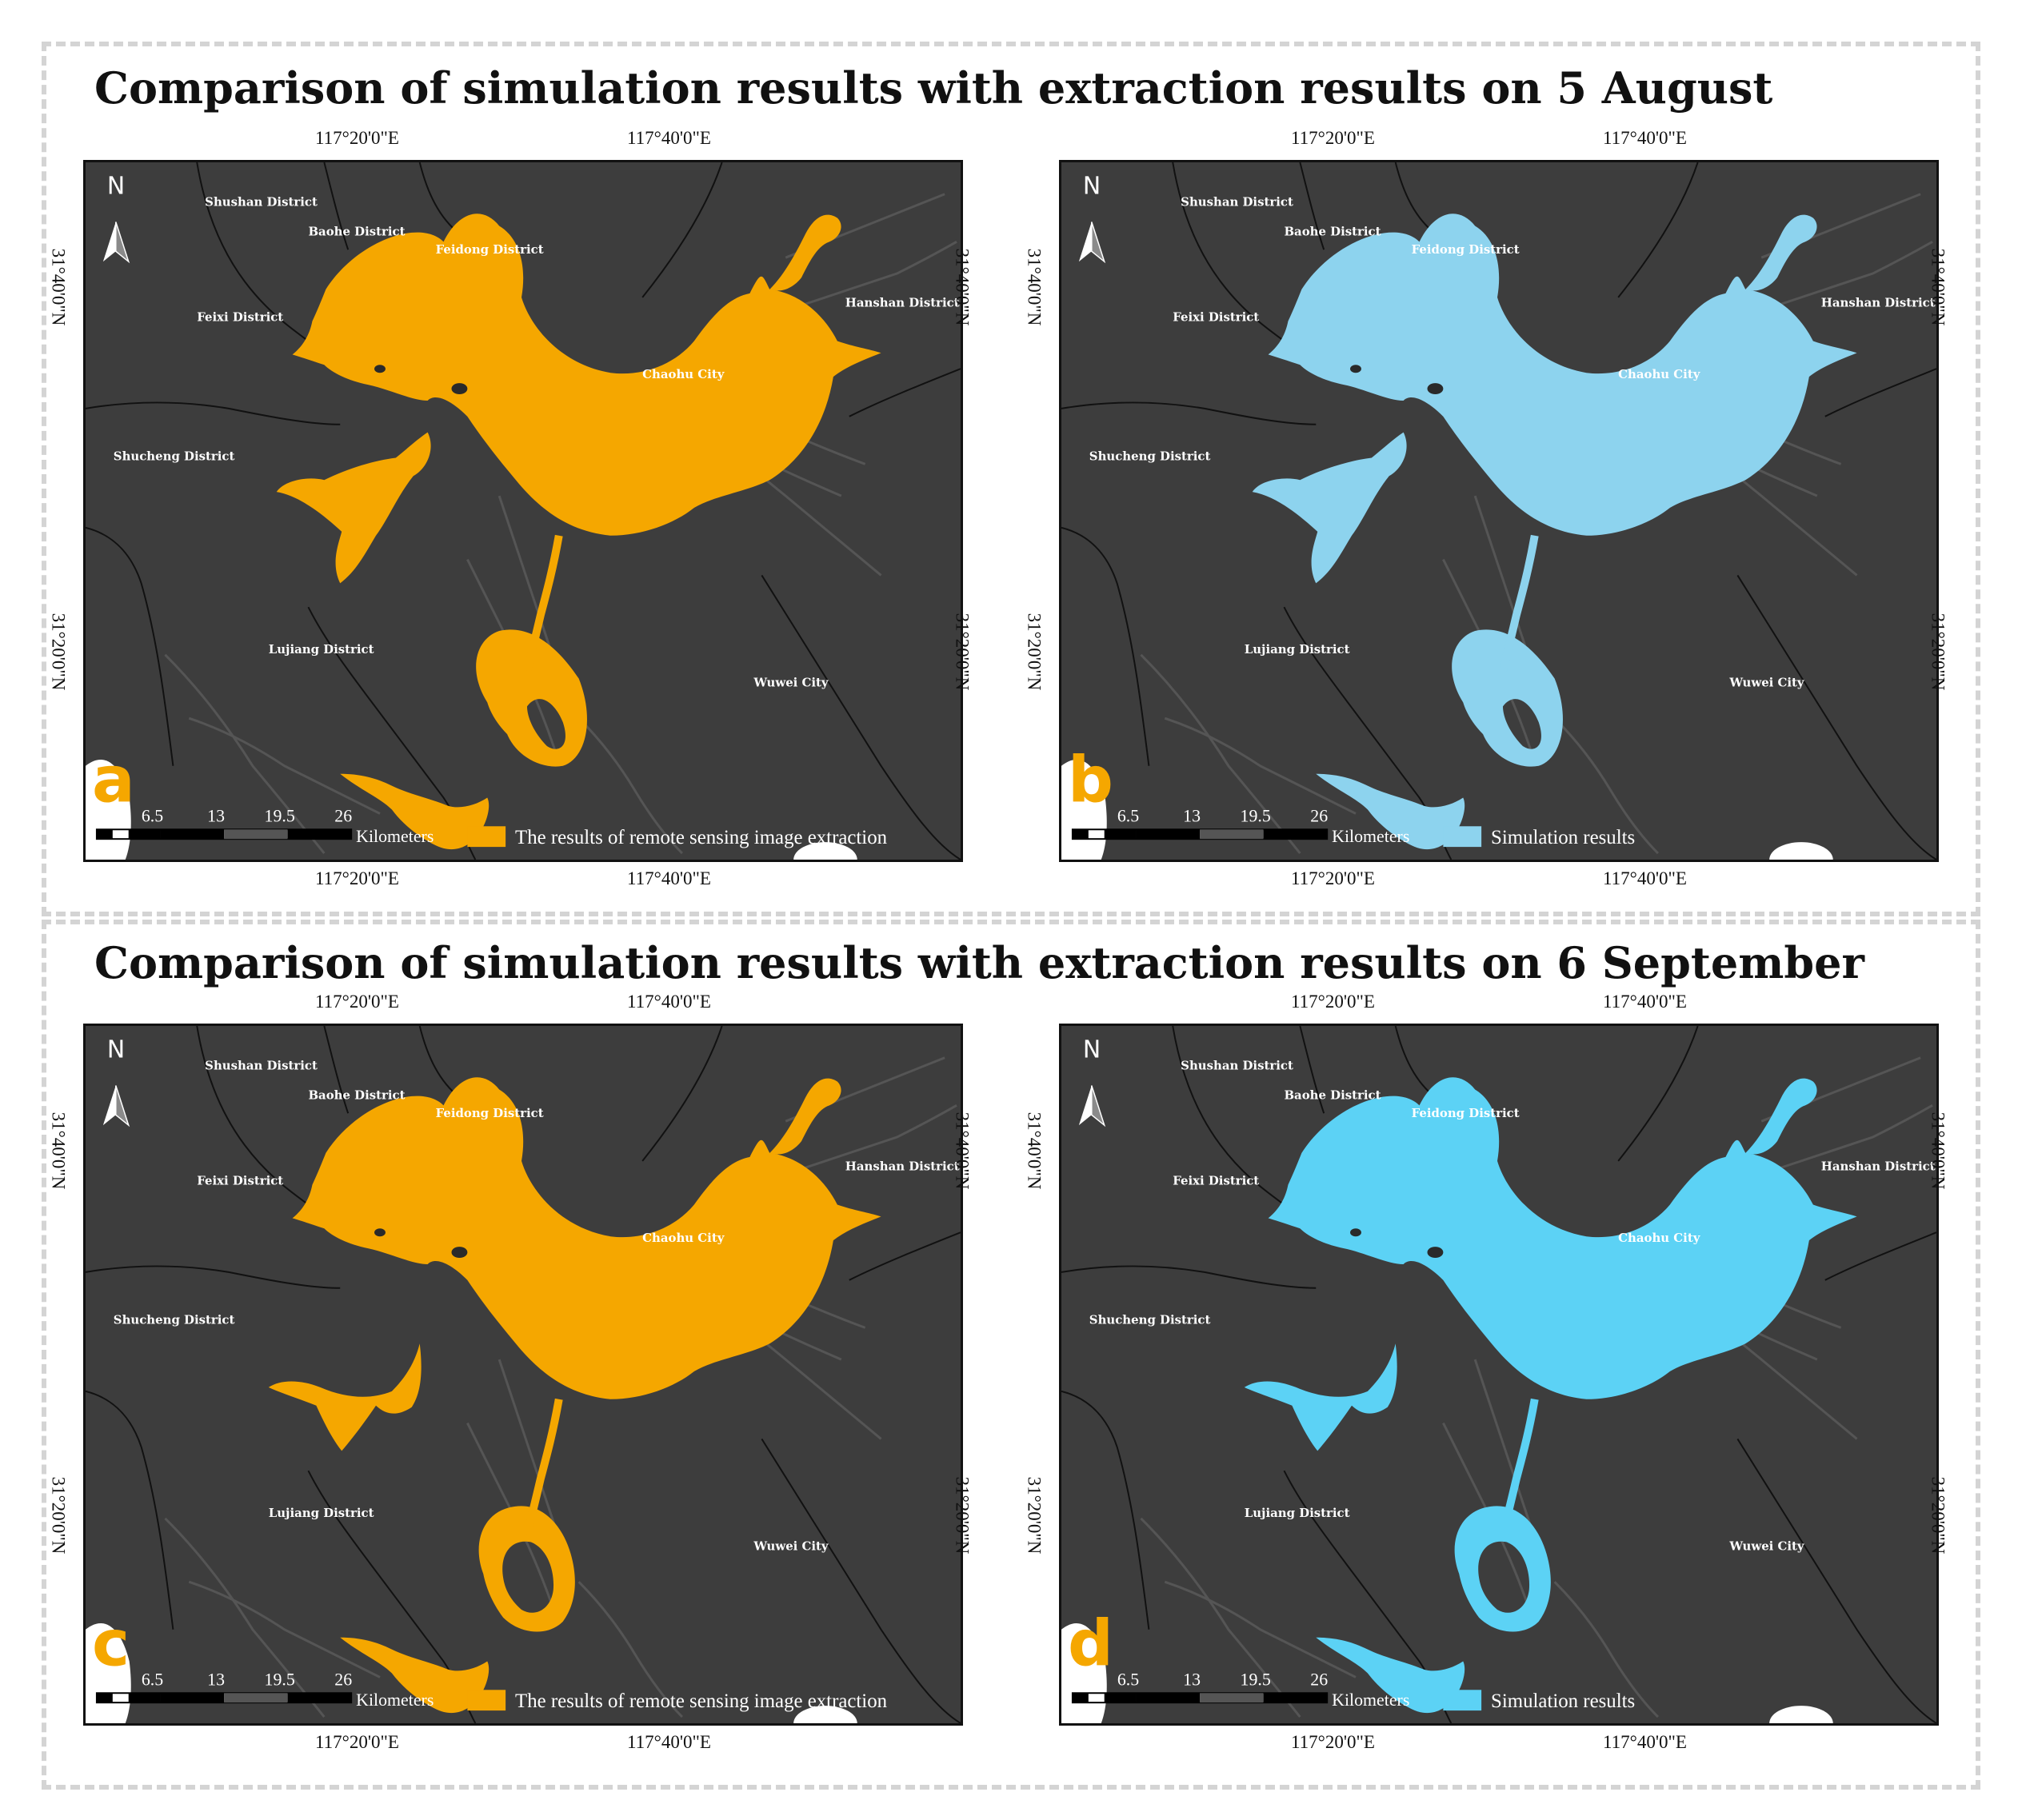 Image resolution: width=2022 pixels, height=1820 pixels. I want to click on legend-swatch-extraction, so click(486, 837).